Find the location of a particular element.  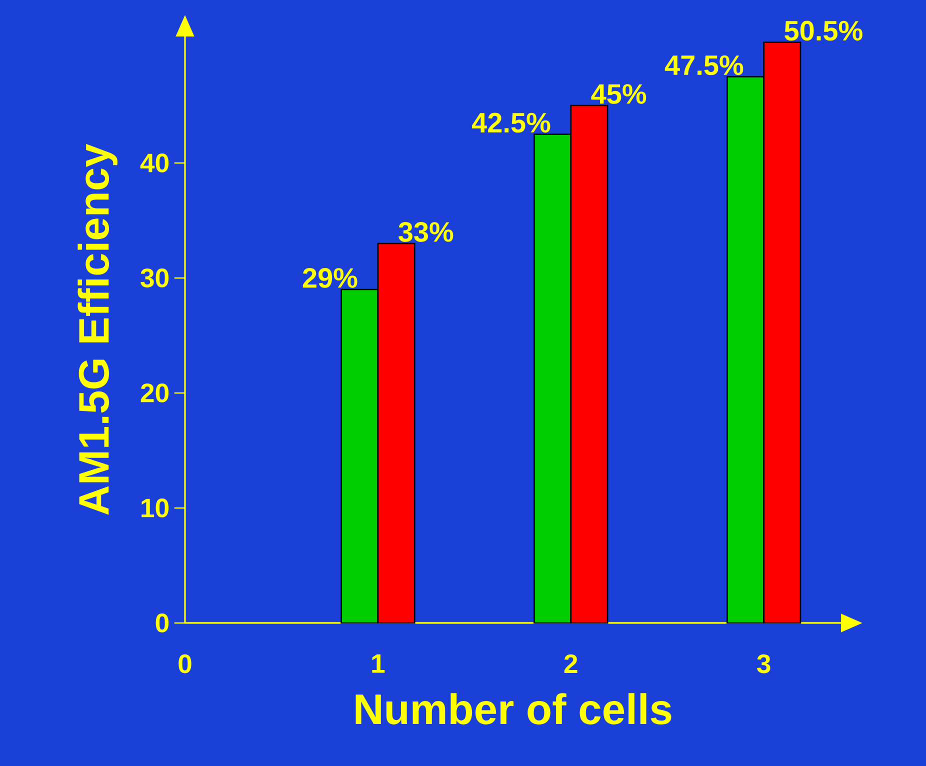

x-axis-title: Number of cells is located at coordinates (514, 708).